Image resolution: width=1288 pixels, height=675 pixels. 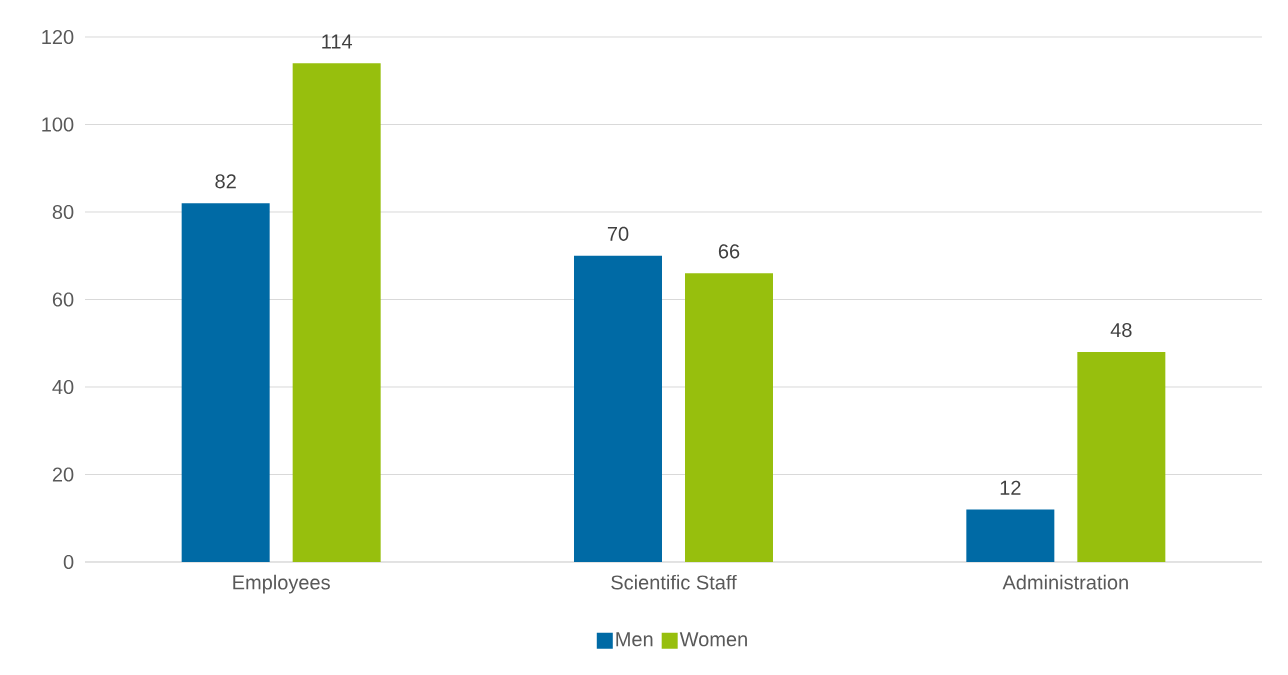 I want to click on y-tick-label: 100, so click(x=58, y=124).